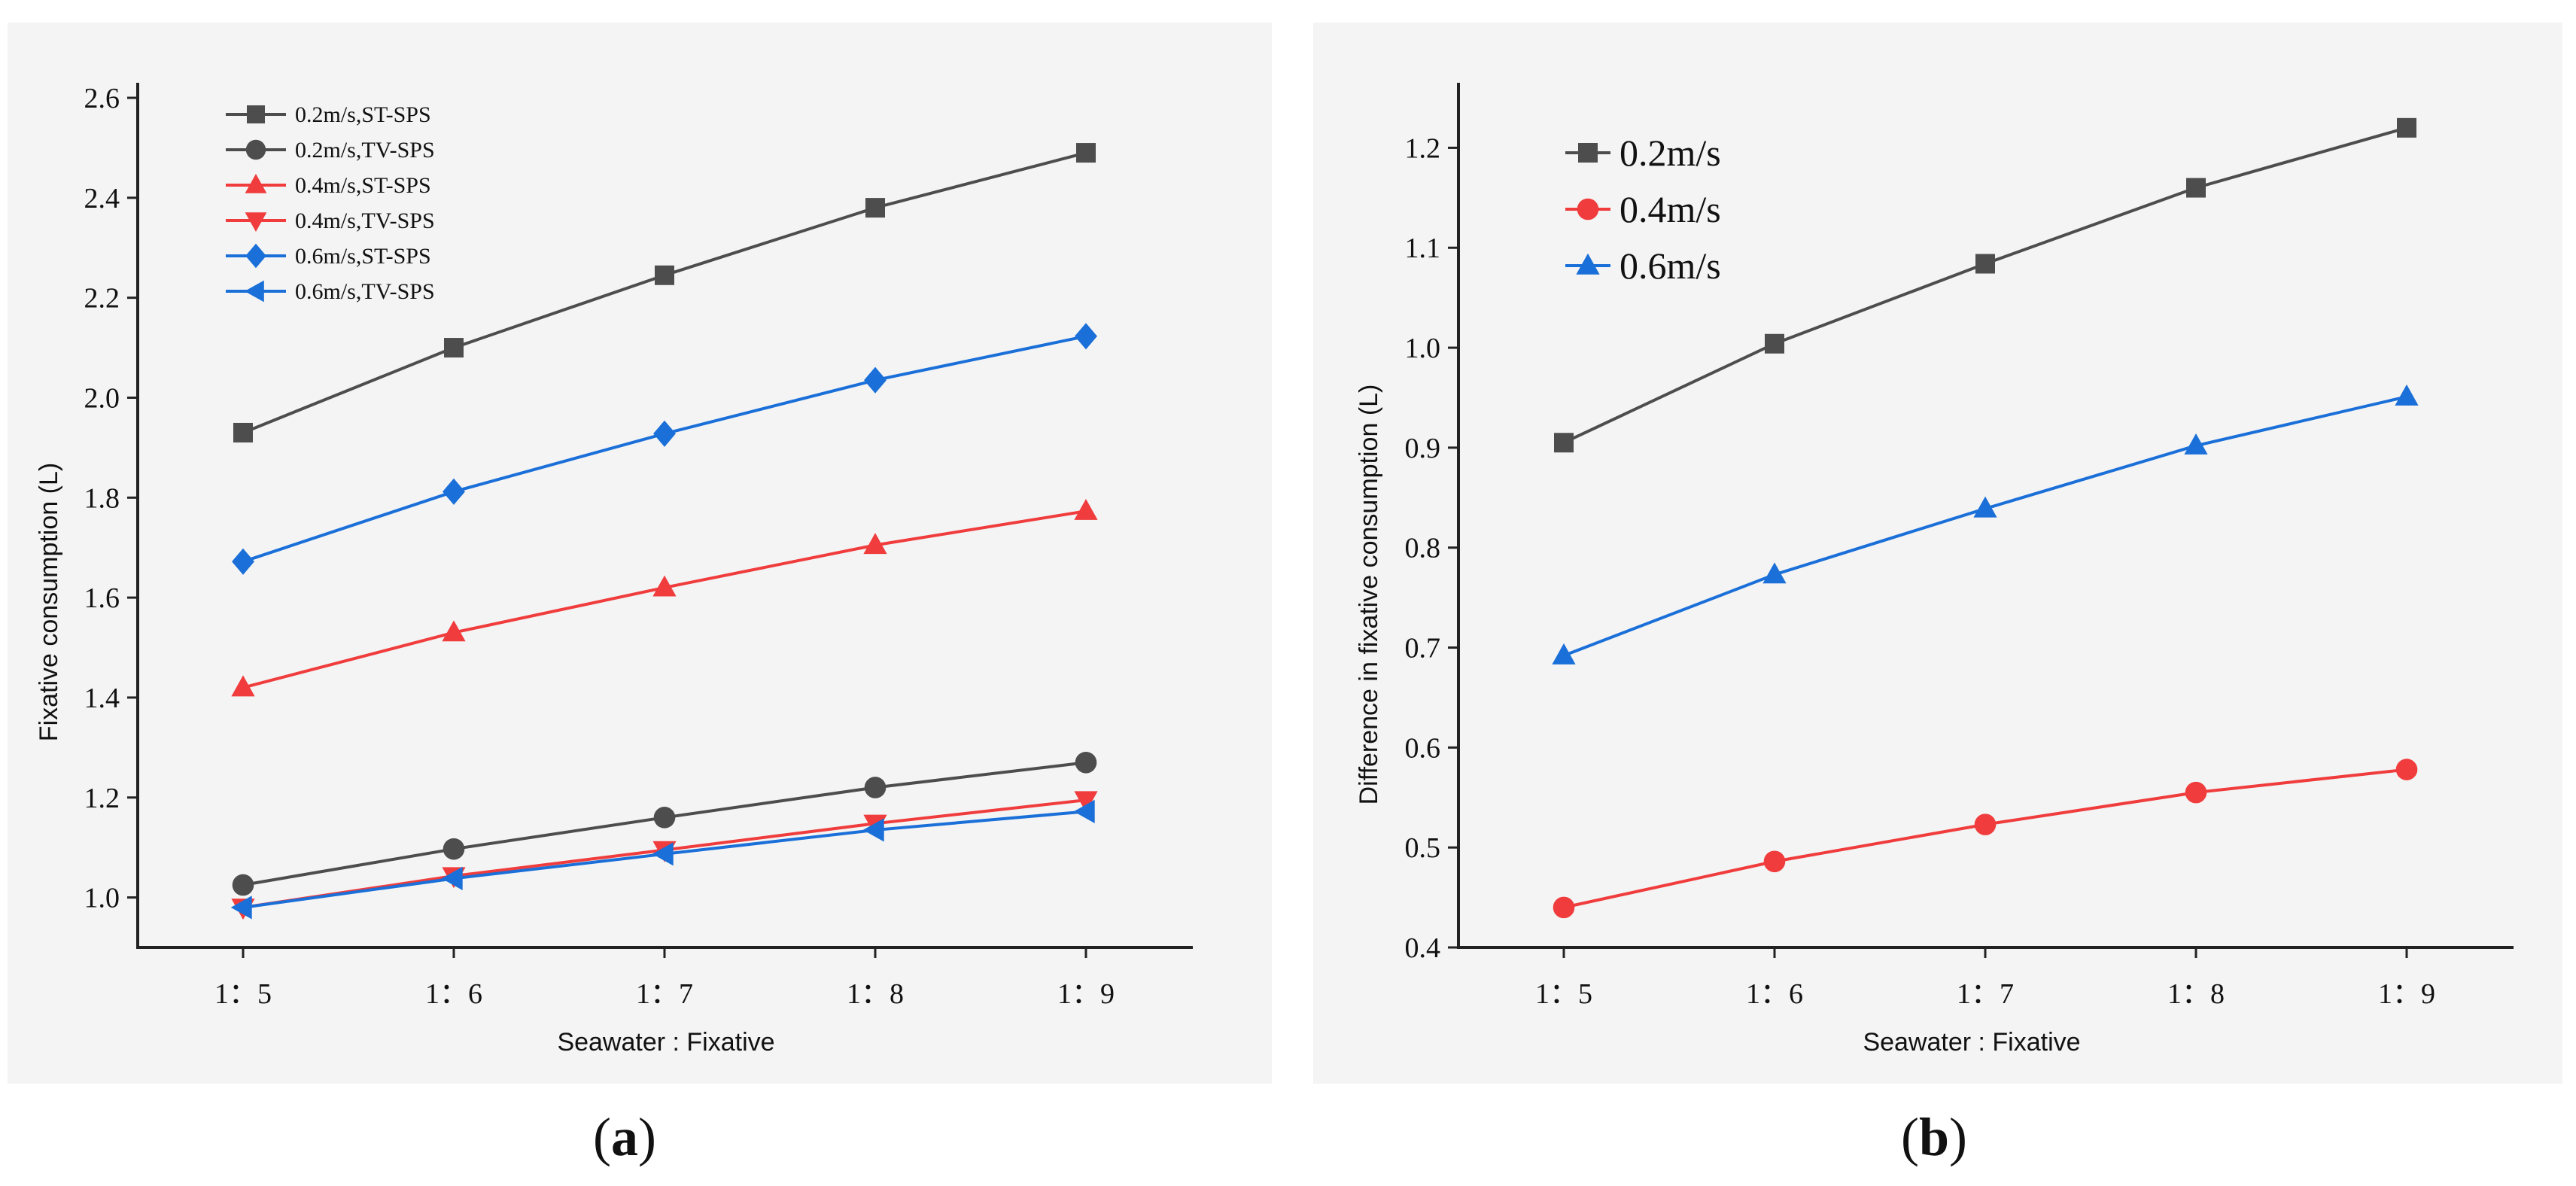 The height and width of the screenshot is (1186, 2576). I want to click on panel-a-y-tick-label: 1.0, so click(102, 898).